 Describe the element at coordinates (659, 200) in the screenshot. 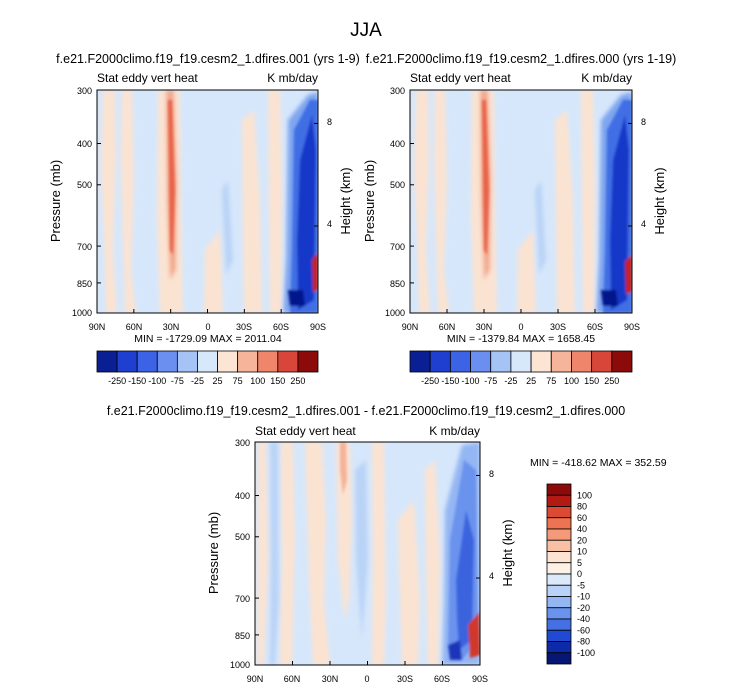

I see `panel-2-ylabel-right: Height (km)` at that location.